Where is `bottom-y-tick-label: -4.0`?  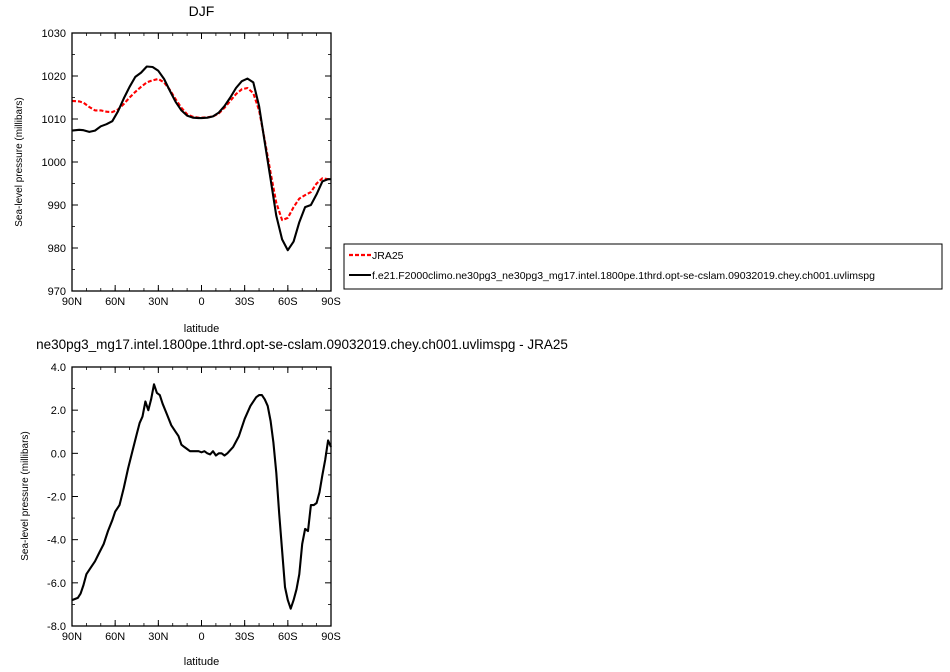 bottom-y-tick-label: -4.0 is located at coordinates (56, 541).